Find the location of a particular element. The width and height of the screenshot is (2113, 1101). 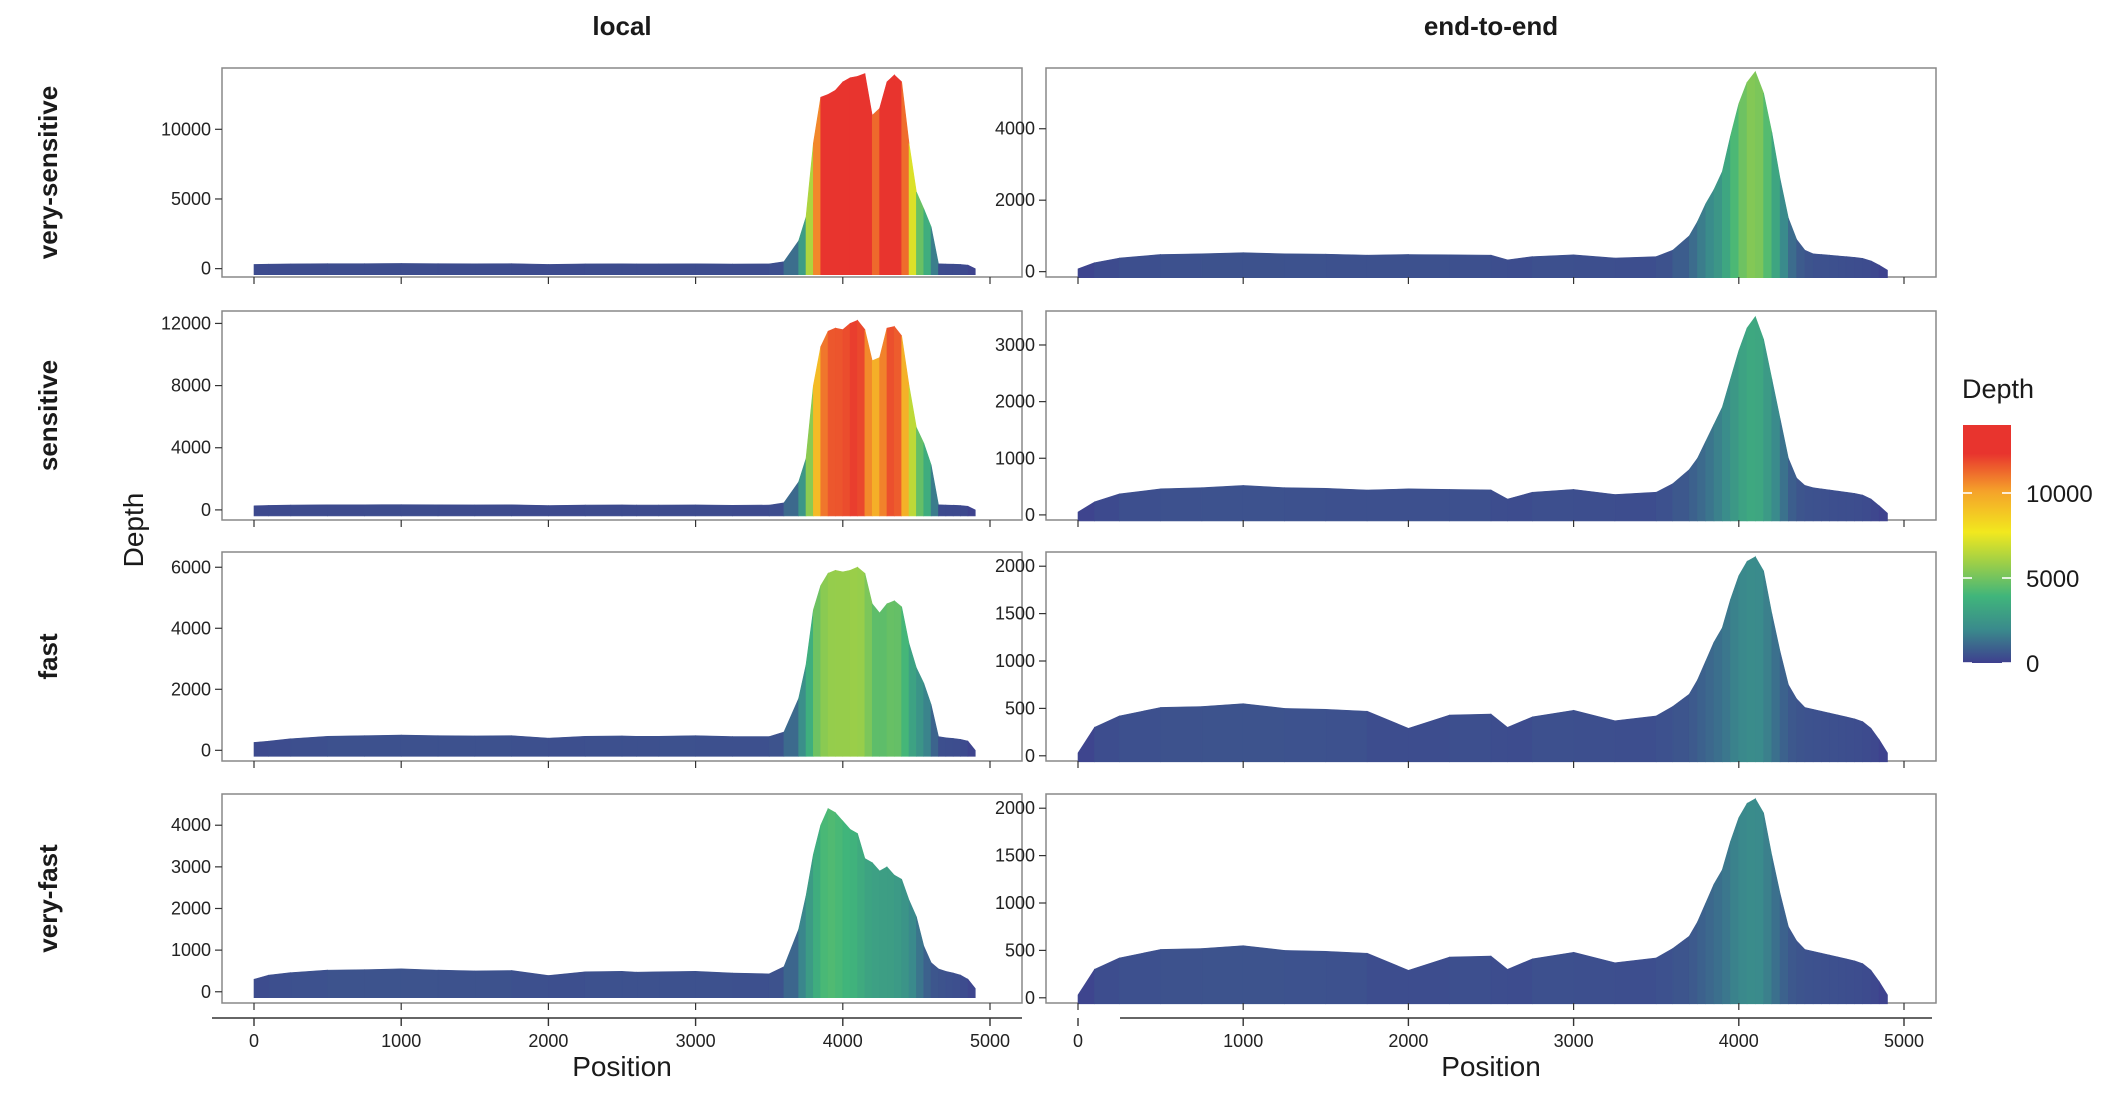

y-tick-label: 4000 is located at coordinates (1015, 129).